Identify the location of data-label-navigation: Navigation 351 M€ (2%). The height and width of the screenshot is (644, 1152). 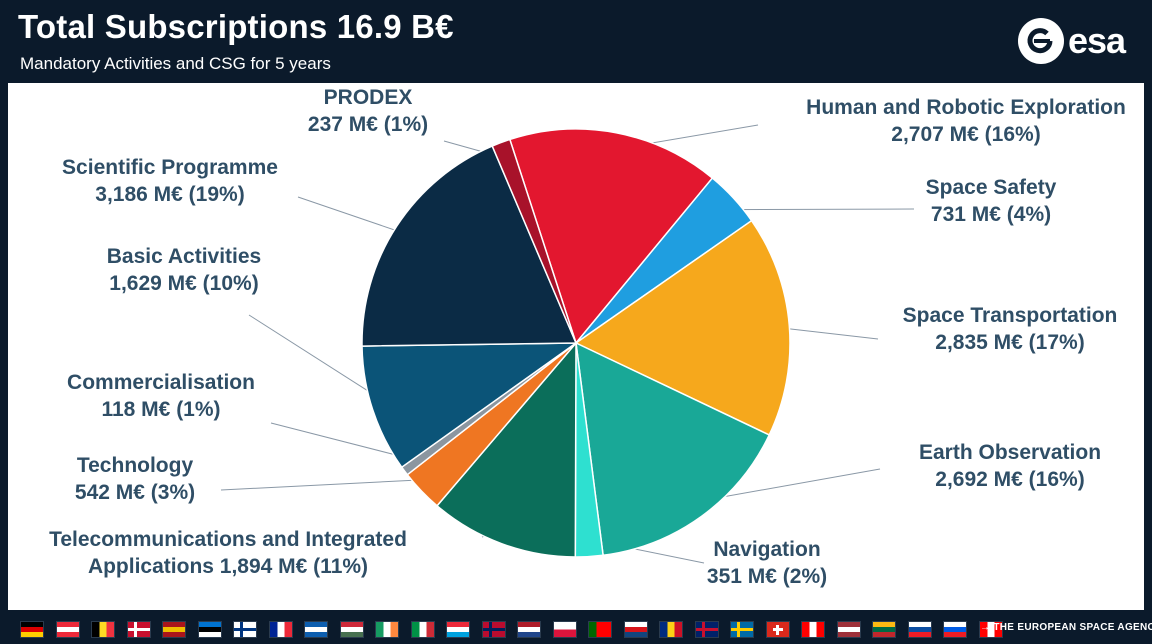
(767, 563).